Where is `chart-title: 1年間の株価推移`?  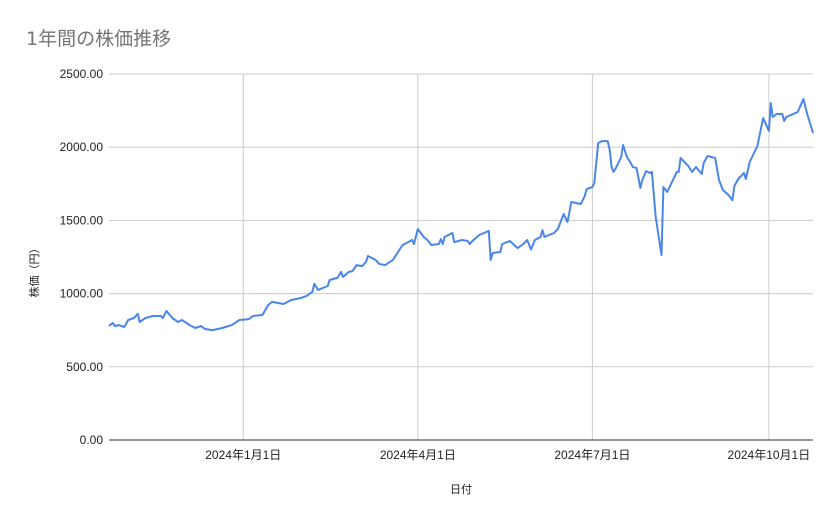 chart-title: 1年間の株価推移 is located at coordinates (99, 39).